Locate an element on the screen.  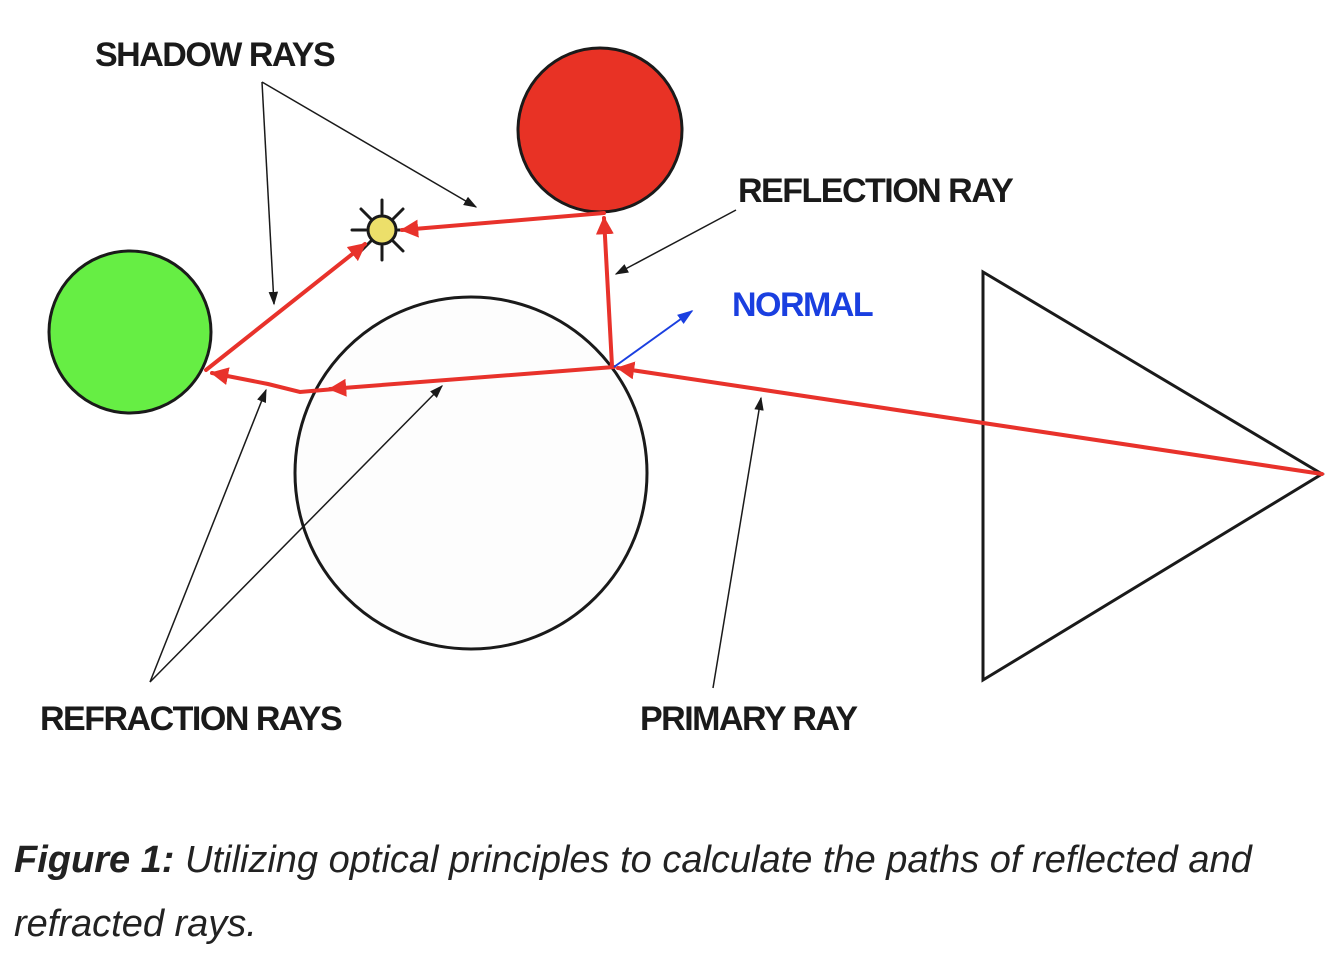
refraction-ray-inner is located at coordinates (472, 381).